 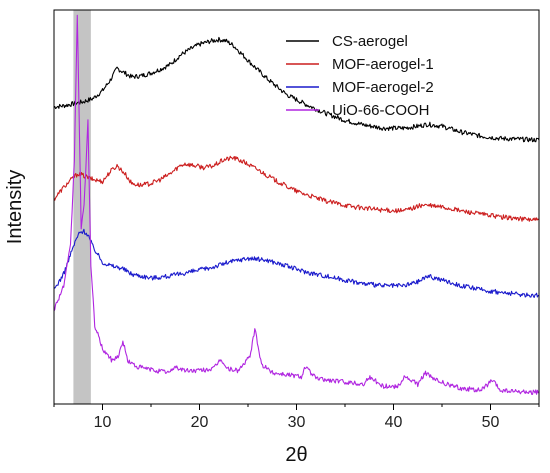 I want to click on legend-label: UiO-66-COOH, so click(x=381, y=110).